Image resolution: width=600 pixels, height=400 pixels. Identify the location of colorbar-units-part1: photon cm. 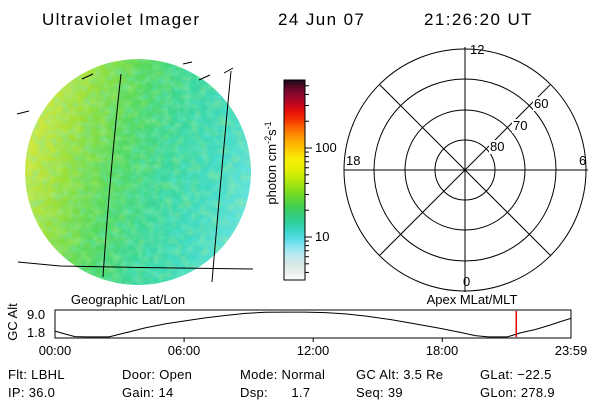
(272, 174).